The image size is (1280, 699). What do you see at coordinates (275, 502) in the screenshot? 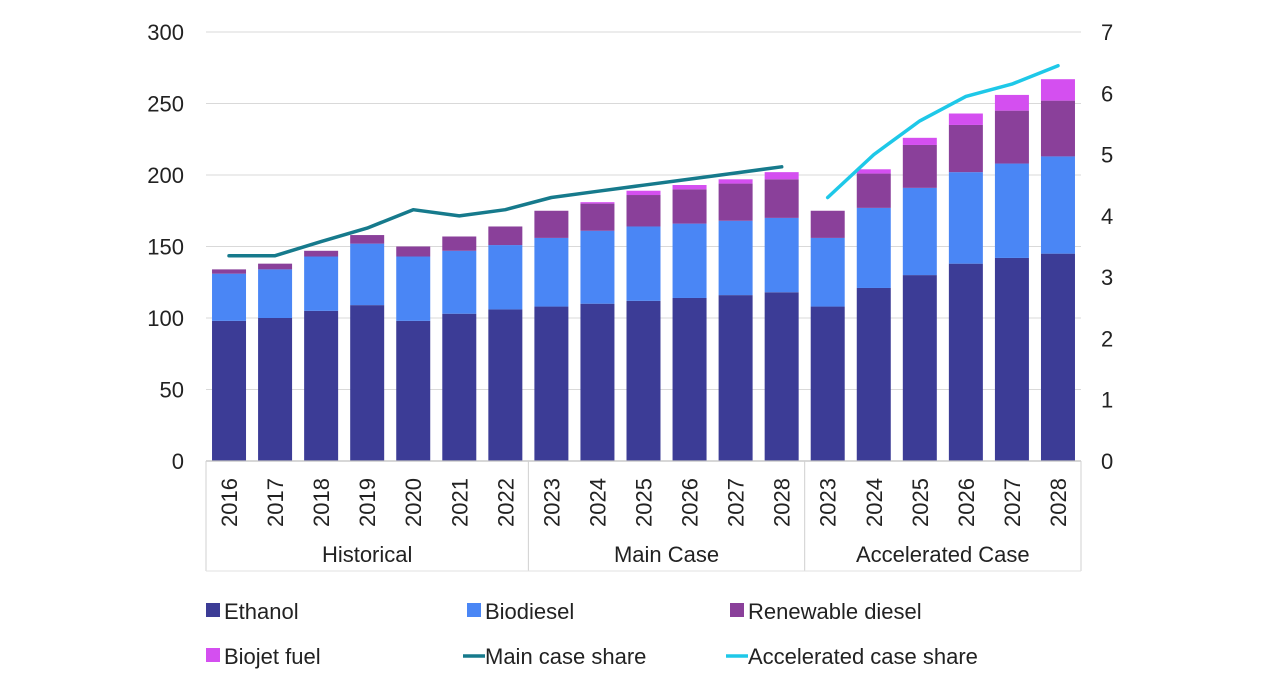
I see `x-tick-label: 2017` at bounding box center [275, 502].